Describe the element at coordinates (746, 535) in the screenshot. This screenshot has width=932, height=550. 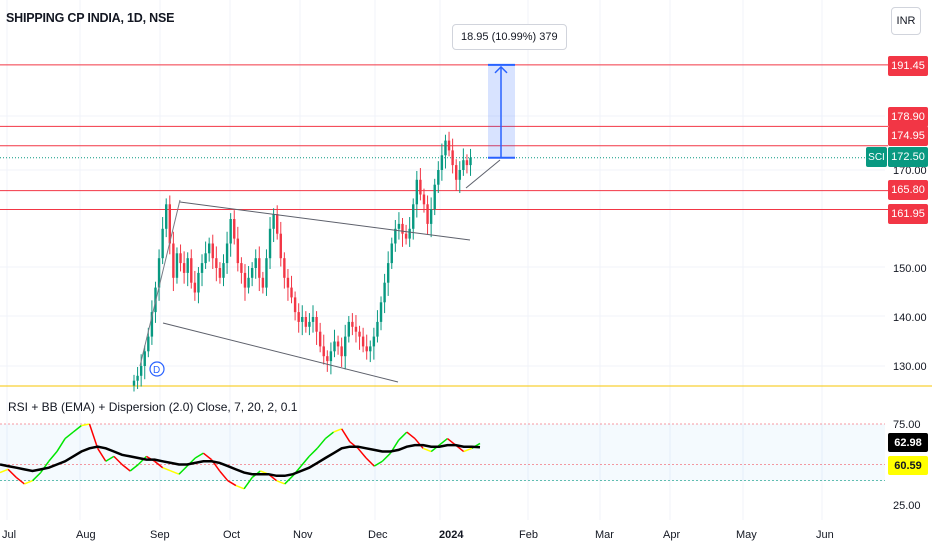
I see `time-axis-label: May` at that location.